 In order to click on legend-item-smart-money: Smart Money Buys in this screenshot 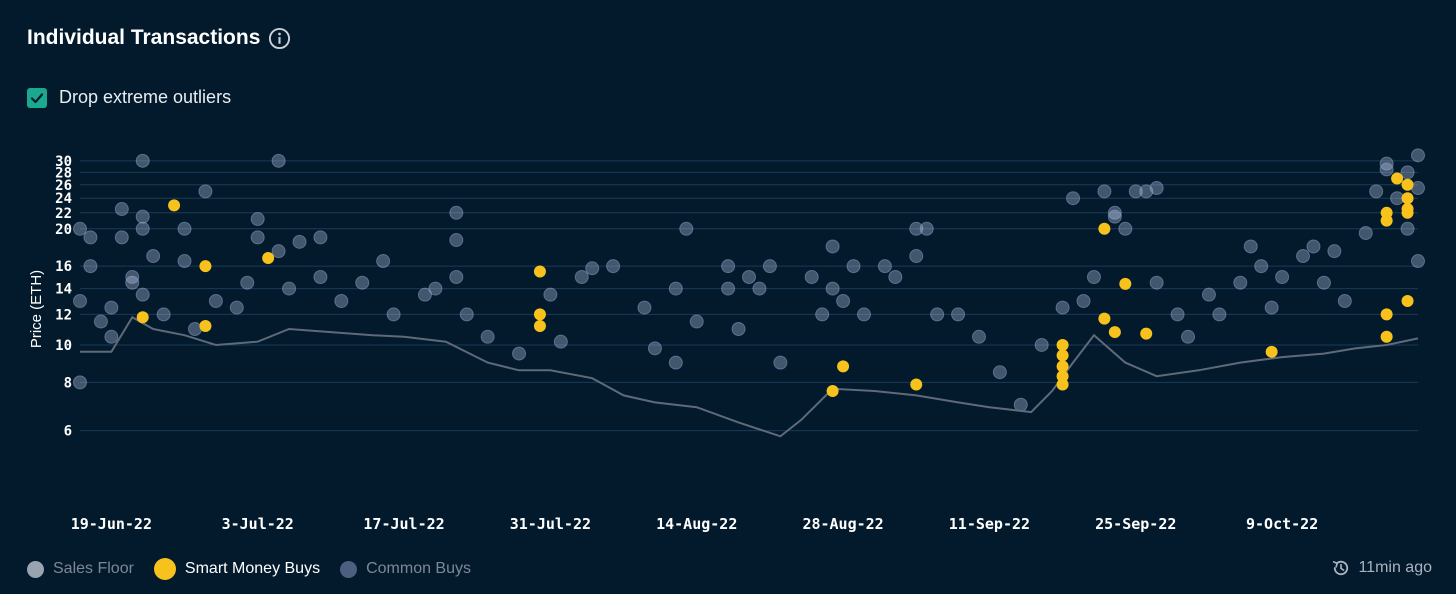, I will do `click(237, 569)`.